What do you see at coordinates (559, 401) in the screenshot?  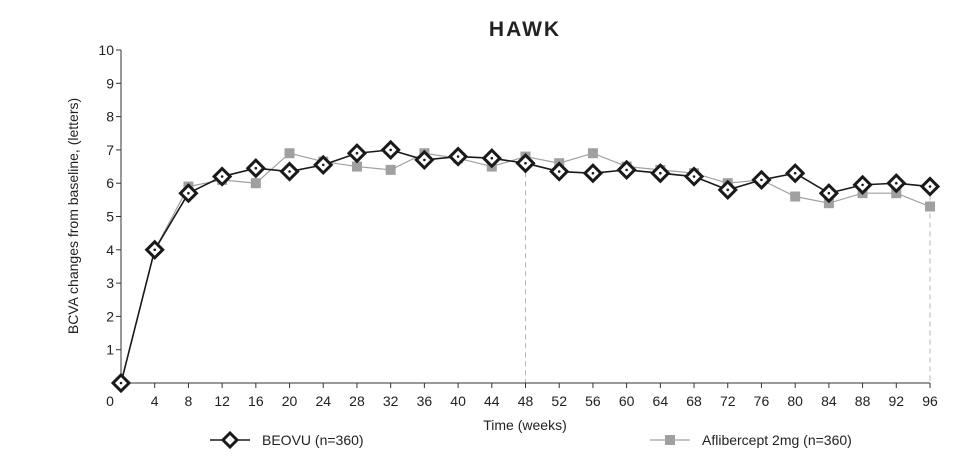 I see `x-tick-label: 52` at bounding box center [559, 401].